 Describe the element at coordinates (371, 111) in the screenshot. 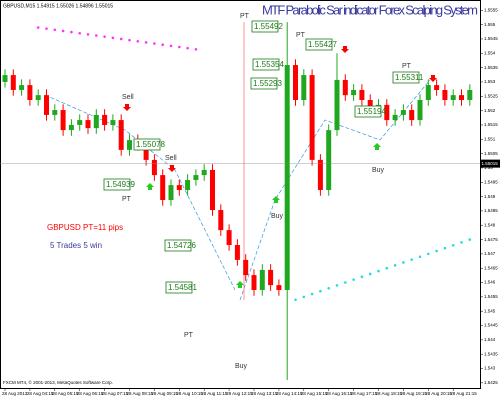

I see `price-label: 1.55194` at that location.